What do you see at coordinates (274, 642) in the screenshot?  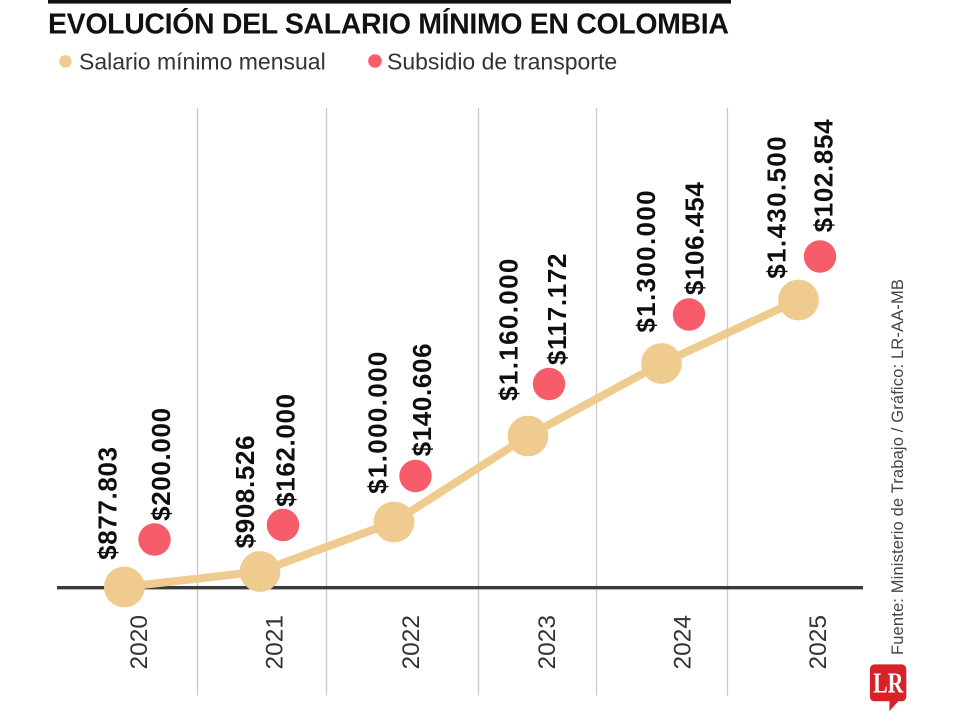 I see `svg-text: 2021` at bounding box center [274, 642].